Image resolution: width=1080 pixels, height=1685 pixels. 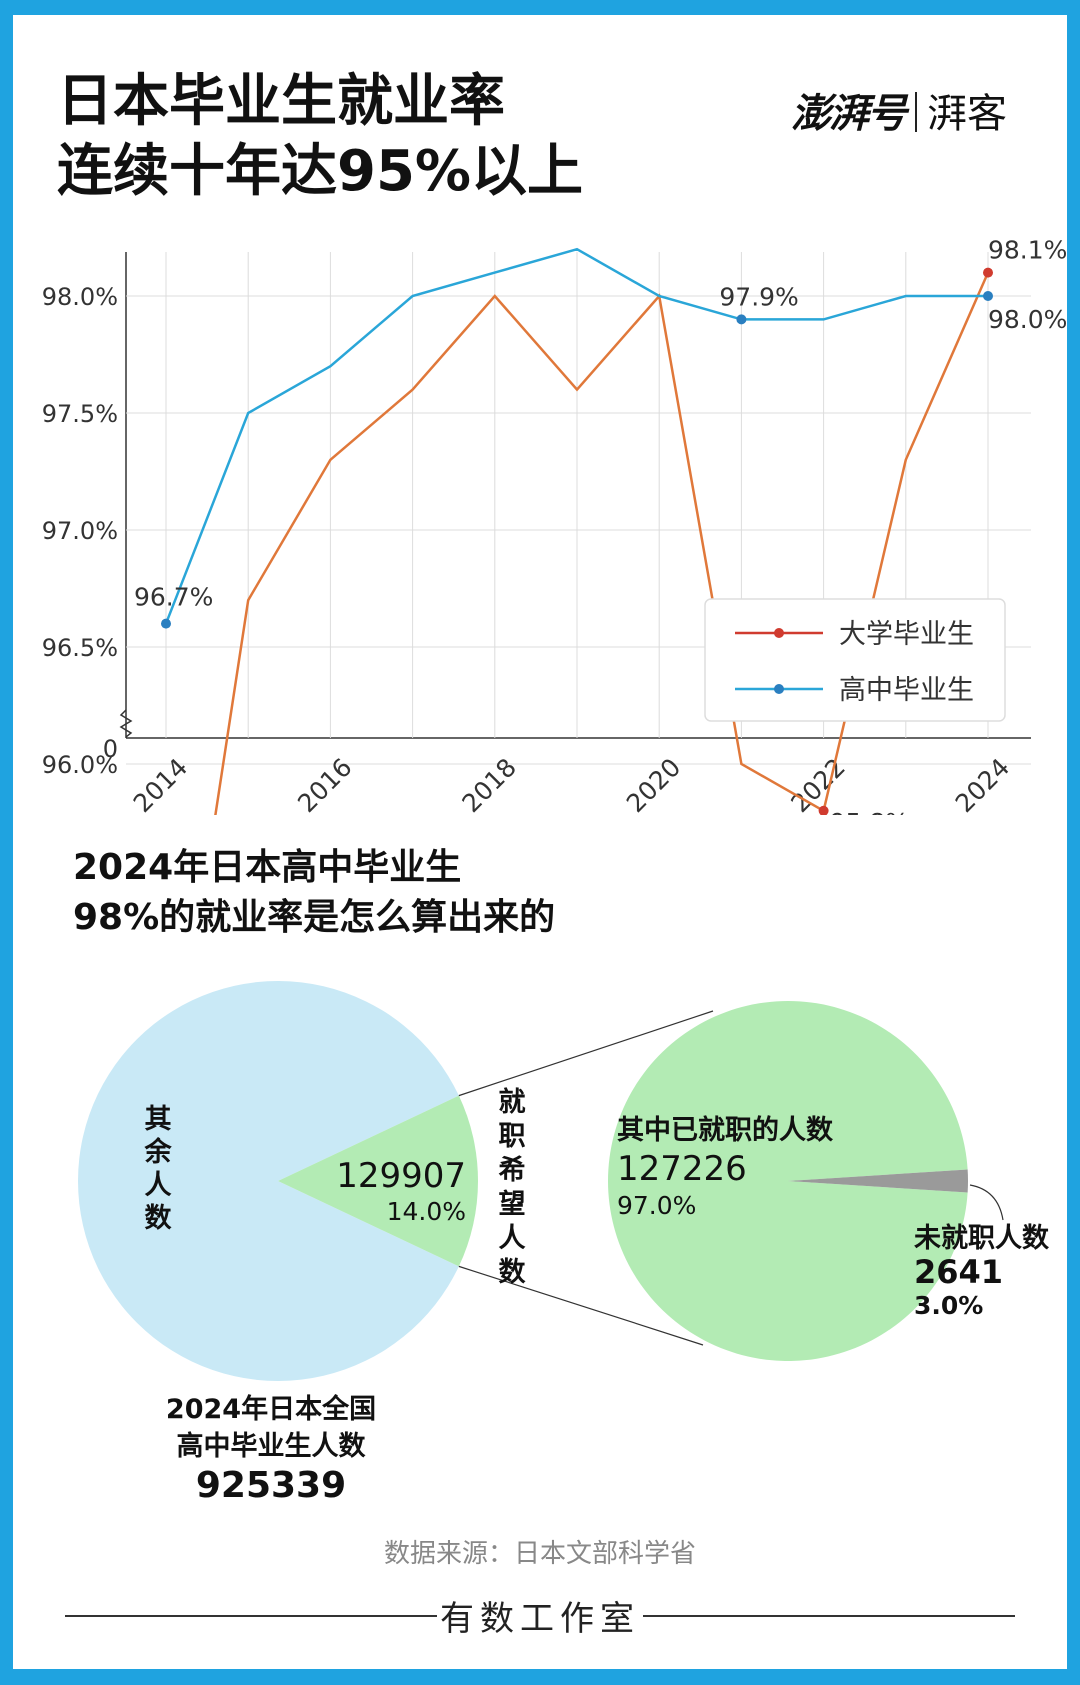 What do you see at coordinates (251, 1616) in the screenshot?
I see `footer-line-left` at bounding box center [251, 1616].